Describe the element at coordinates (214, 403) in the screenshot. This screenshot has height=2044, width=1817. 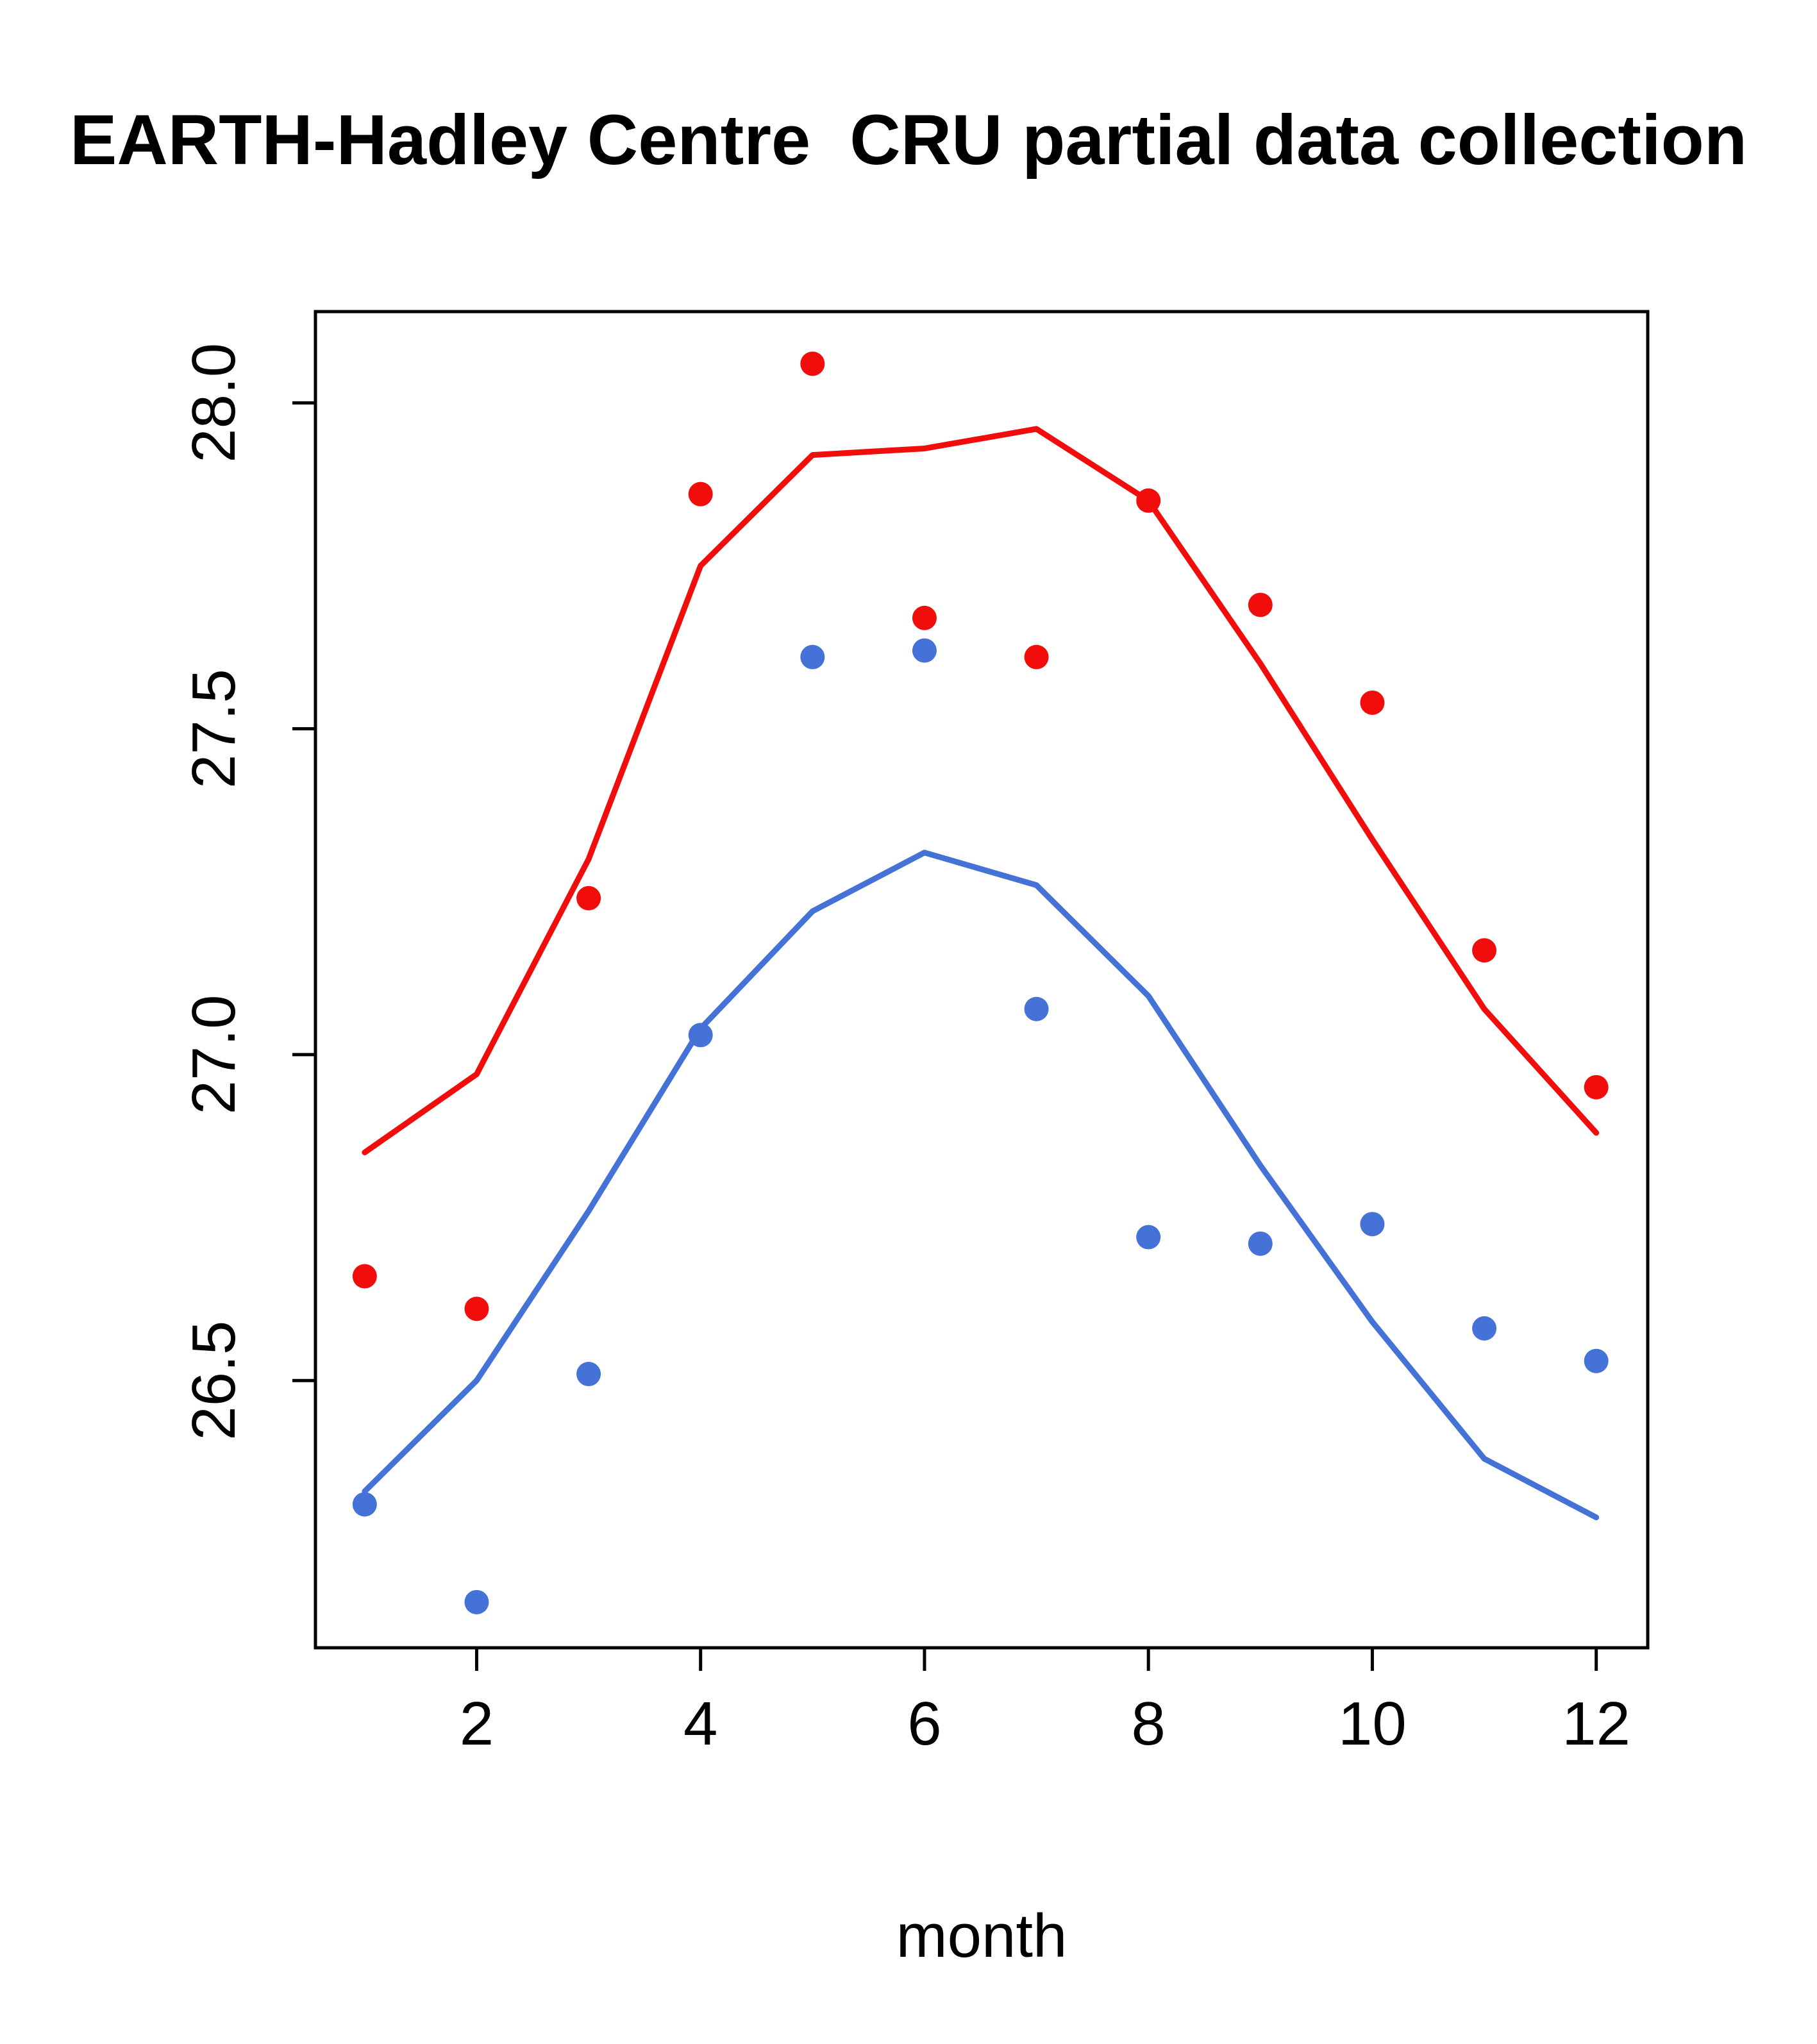
I see `y-tick-label: 28.0` at that location.